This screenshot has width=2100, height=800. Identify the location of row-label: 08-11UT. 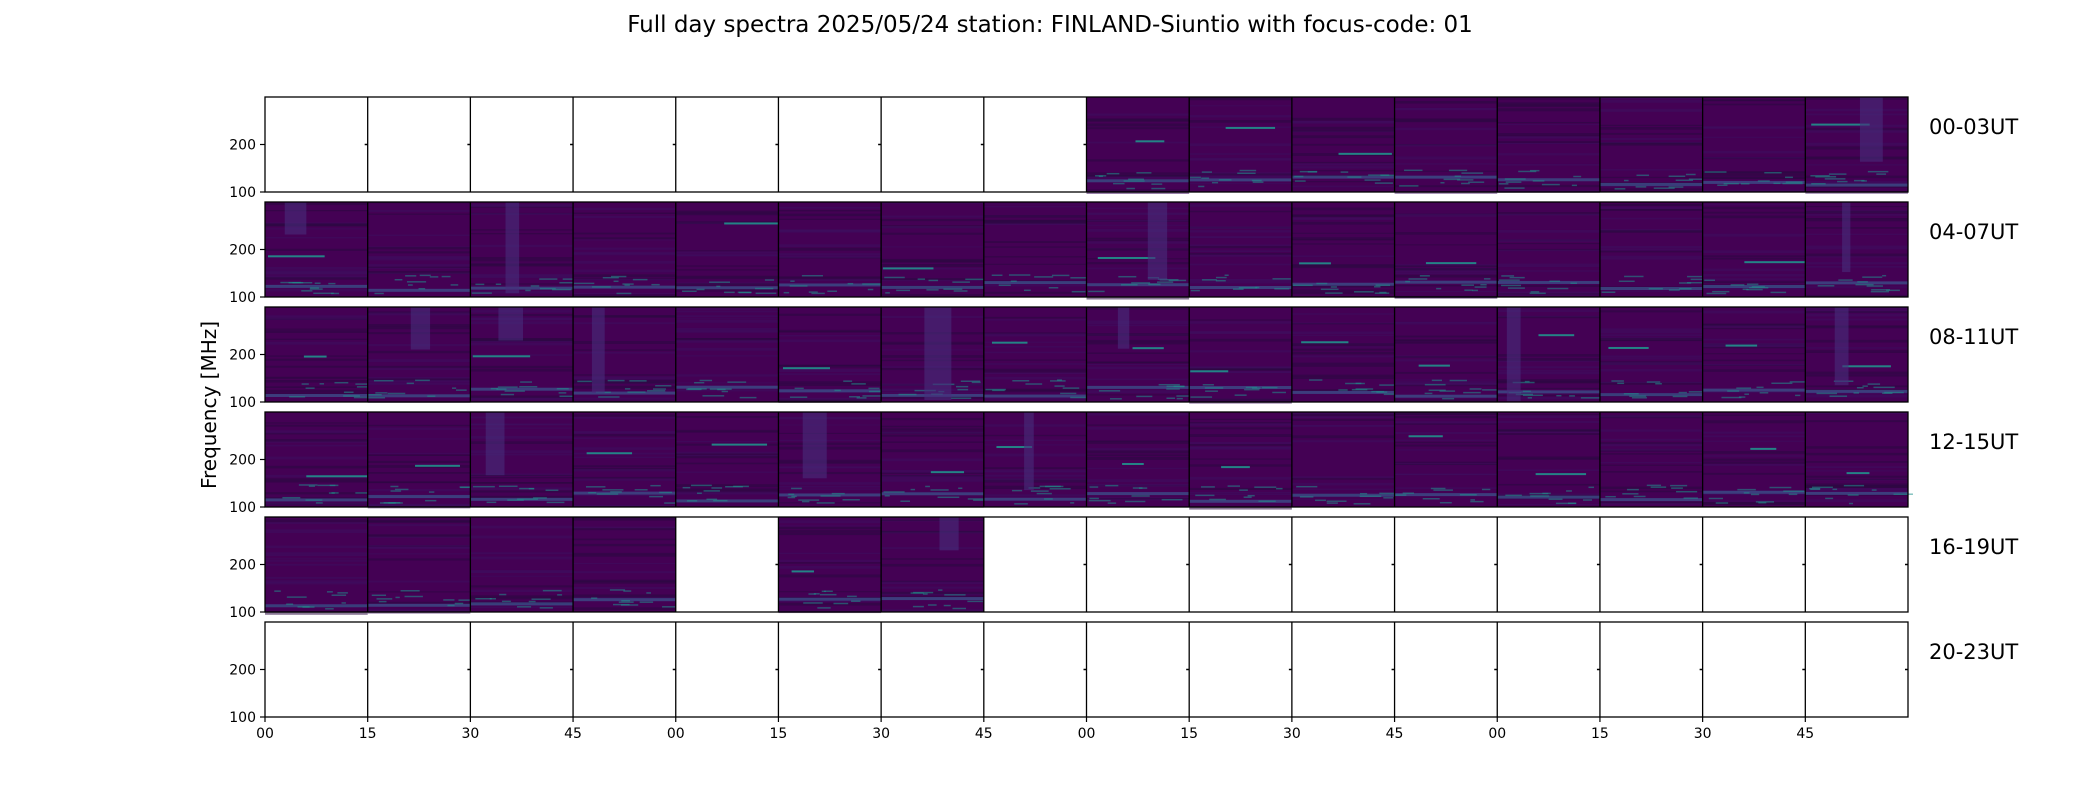
(1973, 337).